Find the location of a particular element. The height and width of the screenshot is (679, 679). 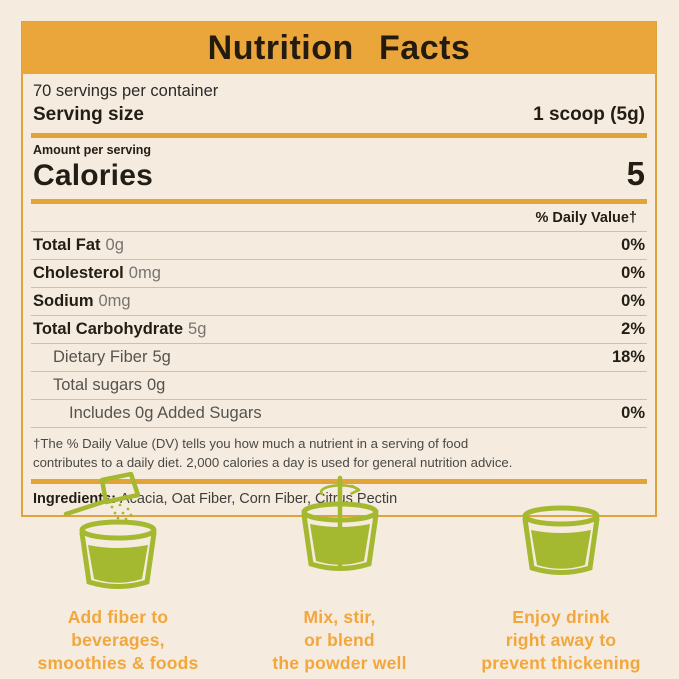

calories-value: 5 is located at coordinates (635, 173).